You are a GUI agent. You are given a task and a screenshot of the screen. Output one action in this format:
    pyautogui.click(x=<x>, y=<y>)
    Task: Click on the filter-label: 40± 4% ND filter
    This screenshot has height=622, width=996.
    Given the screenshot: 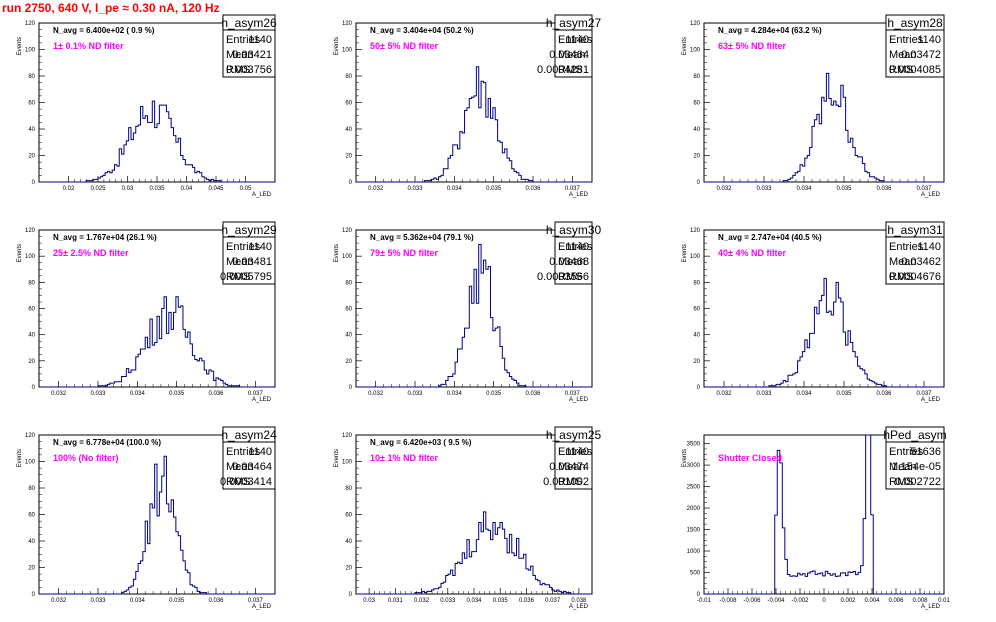 What is the action you would take?
    pyautogui.click(x=752, y=253)
    